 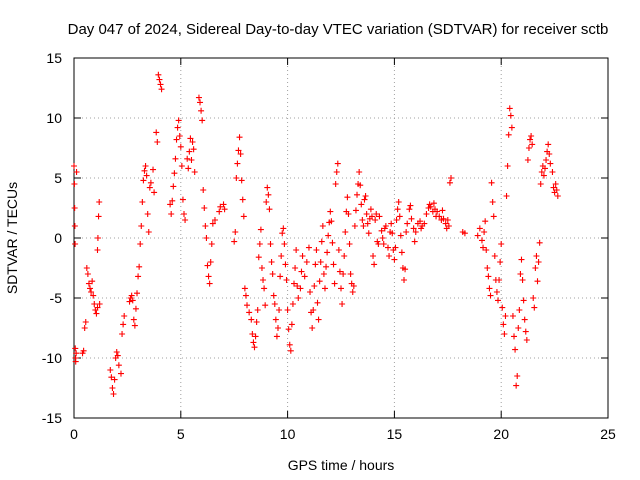 I want to click on y-tick-label: -10, so click(x=52, y=358).